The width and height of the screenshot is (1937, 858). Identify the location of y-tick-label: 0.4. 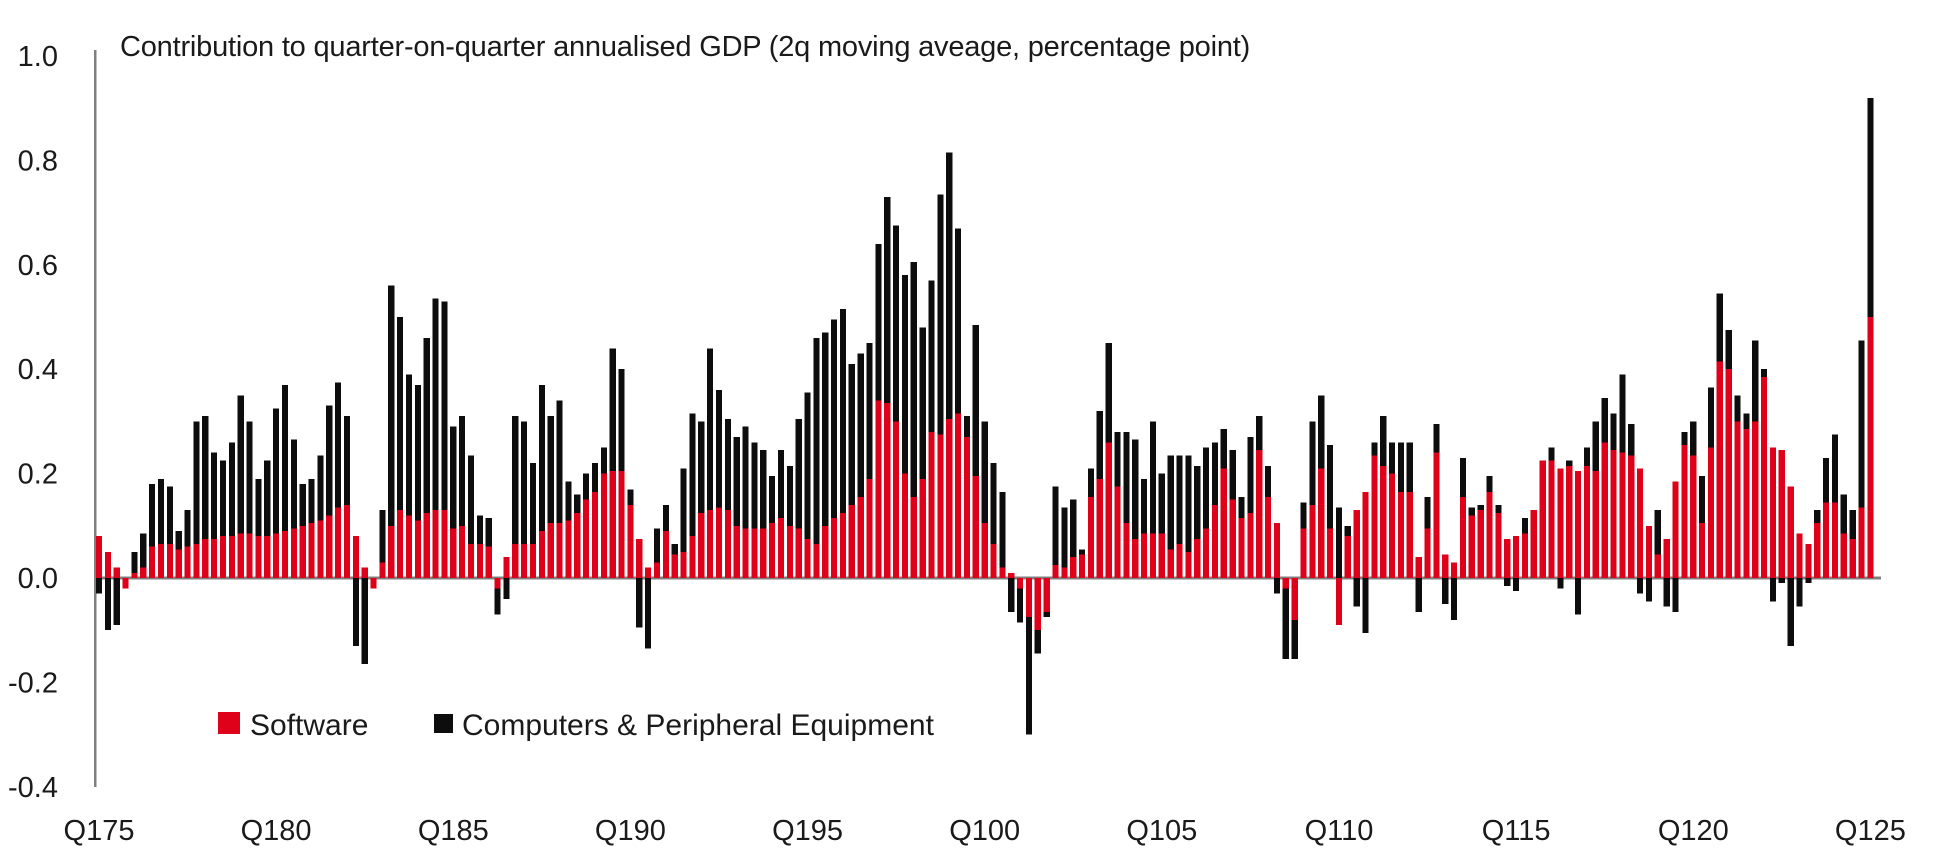
(38, 370).